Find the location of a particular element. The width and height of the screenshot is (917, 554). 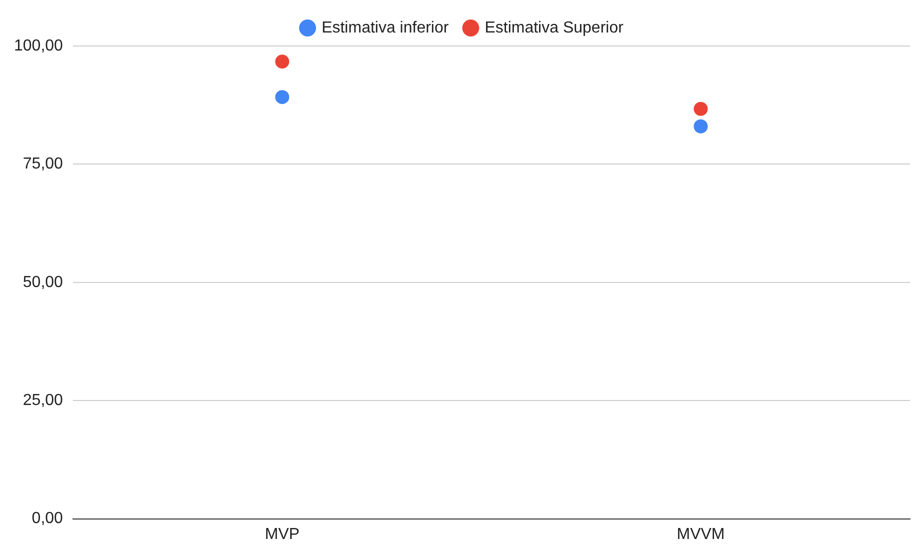

y-tick-label: 25,00 is located at coordinates (43, 401).